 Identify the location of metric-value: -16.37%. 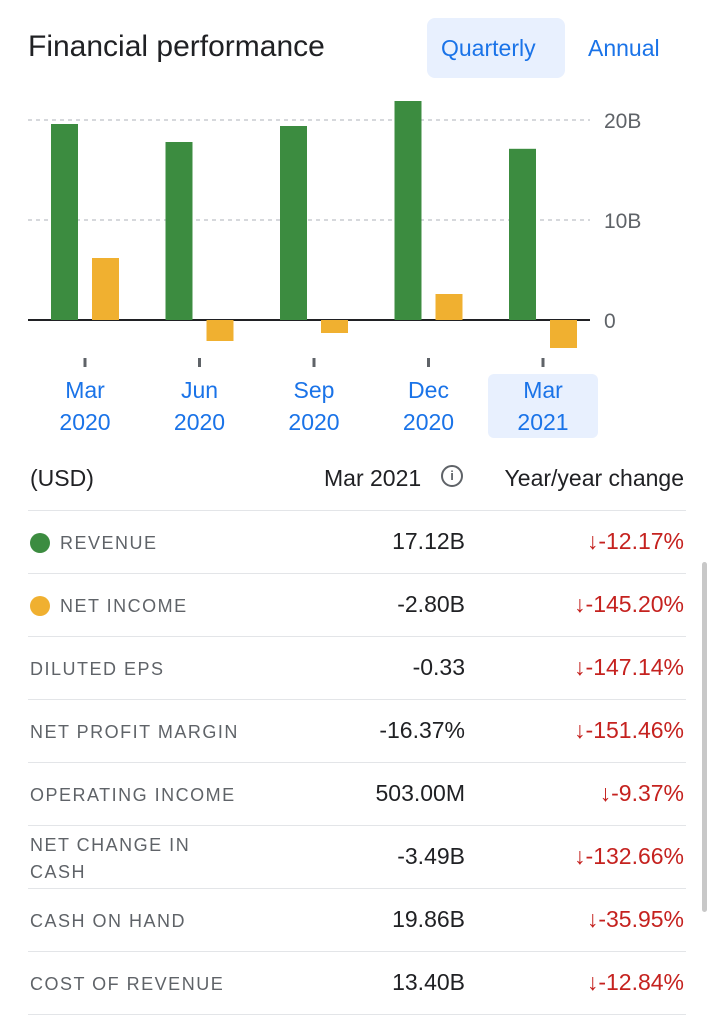
(422, 730).